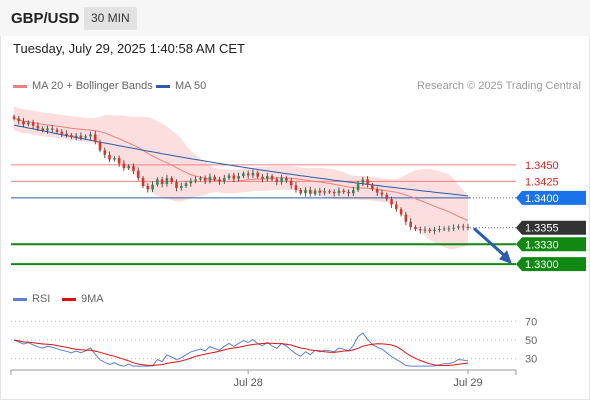  I want to click on x-axis: Jul 28 Jul 29, so click(263, 379).